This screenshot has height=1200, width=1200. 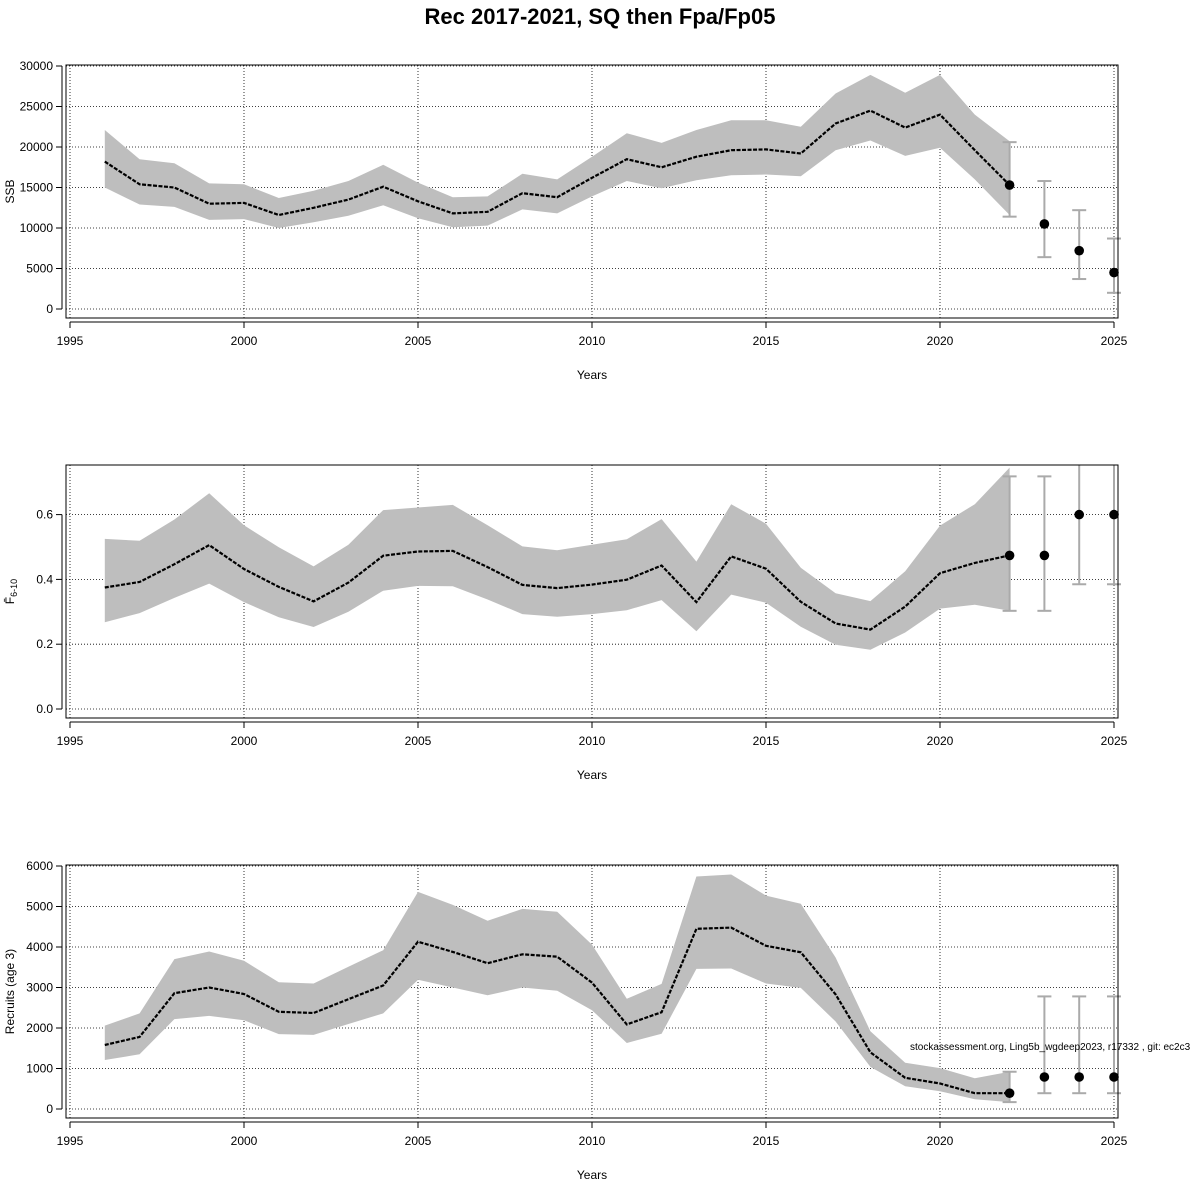 I want to click on y-tick-label: 4000, so click(x=39, y=947).